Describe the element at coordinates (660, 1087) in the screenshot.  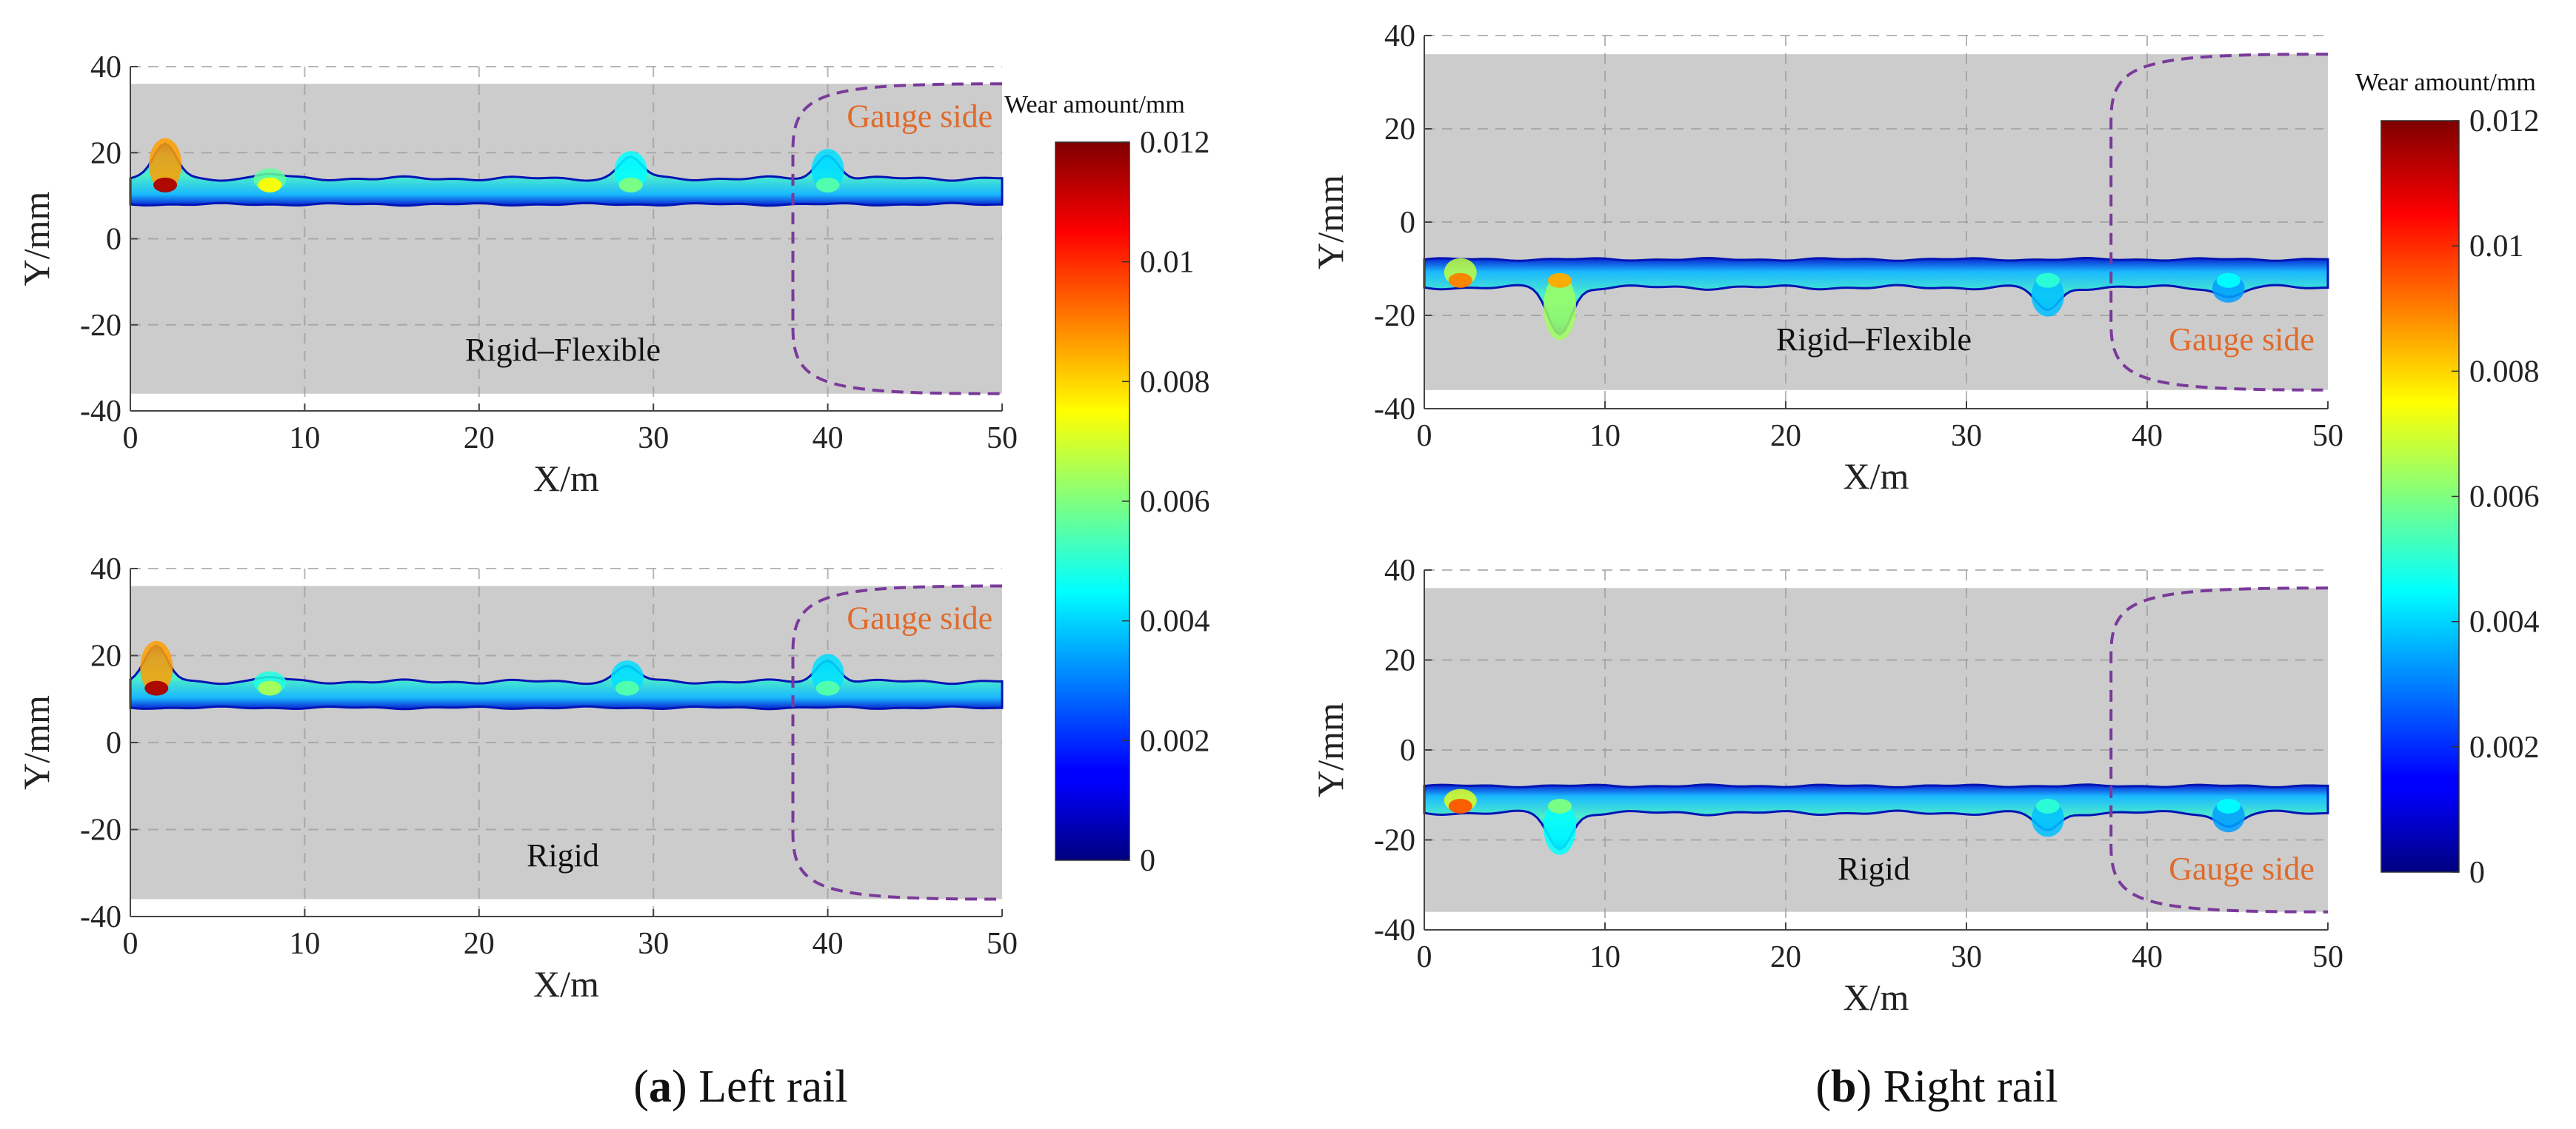
I see `caption-left-letter: a` at that location.